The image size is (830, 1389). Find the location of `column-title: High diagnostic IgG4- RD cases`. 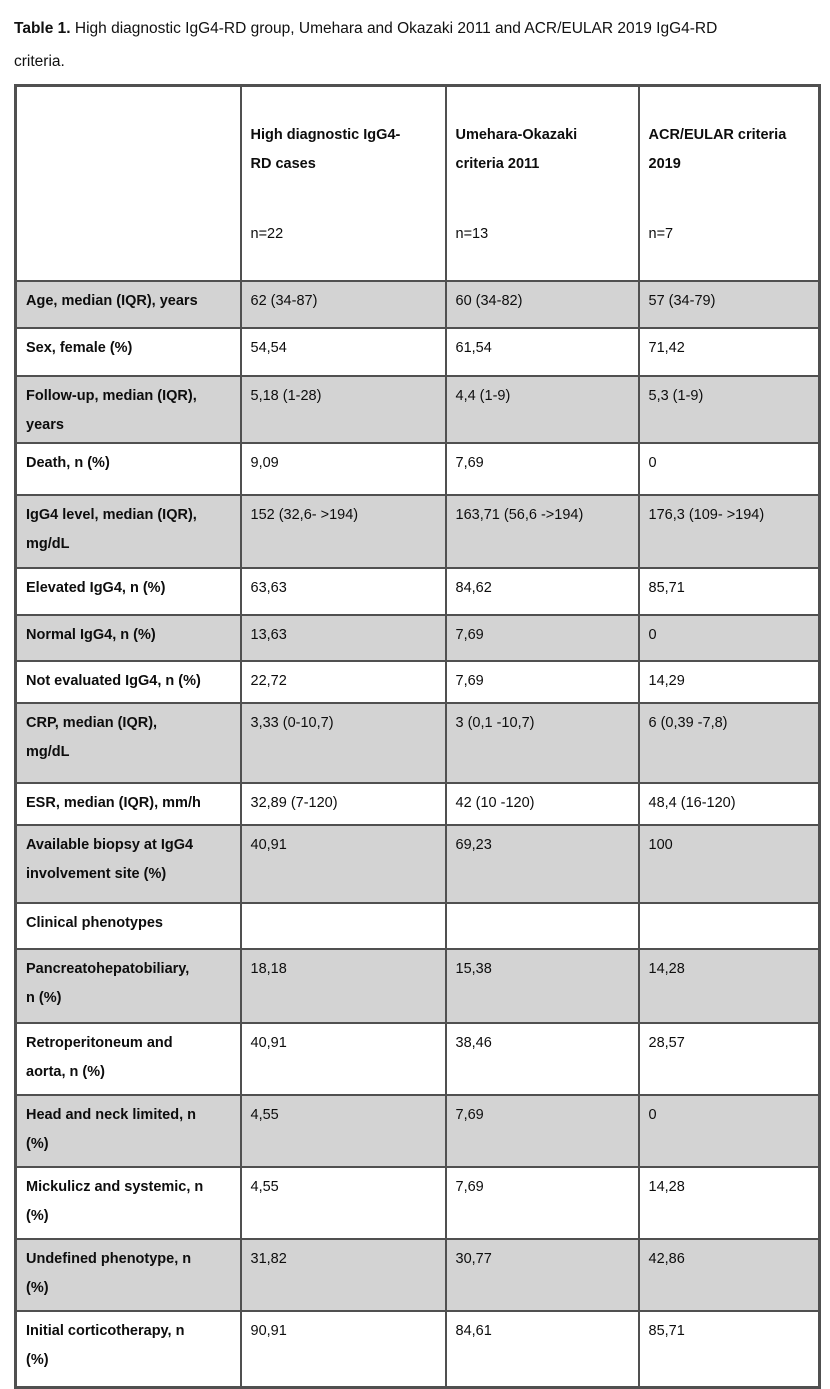

column-title: High diagnostic IgG4- RD cases is located at coordinates (325, 149).